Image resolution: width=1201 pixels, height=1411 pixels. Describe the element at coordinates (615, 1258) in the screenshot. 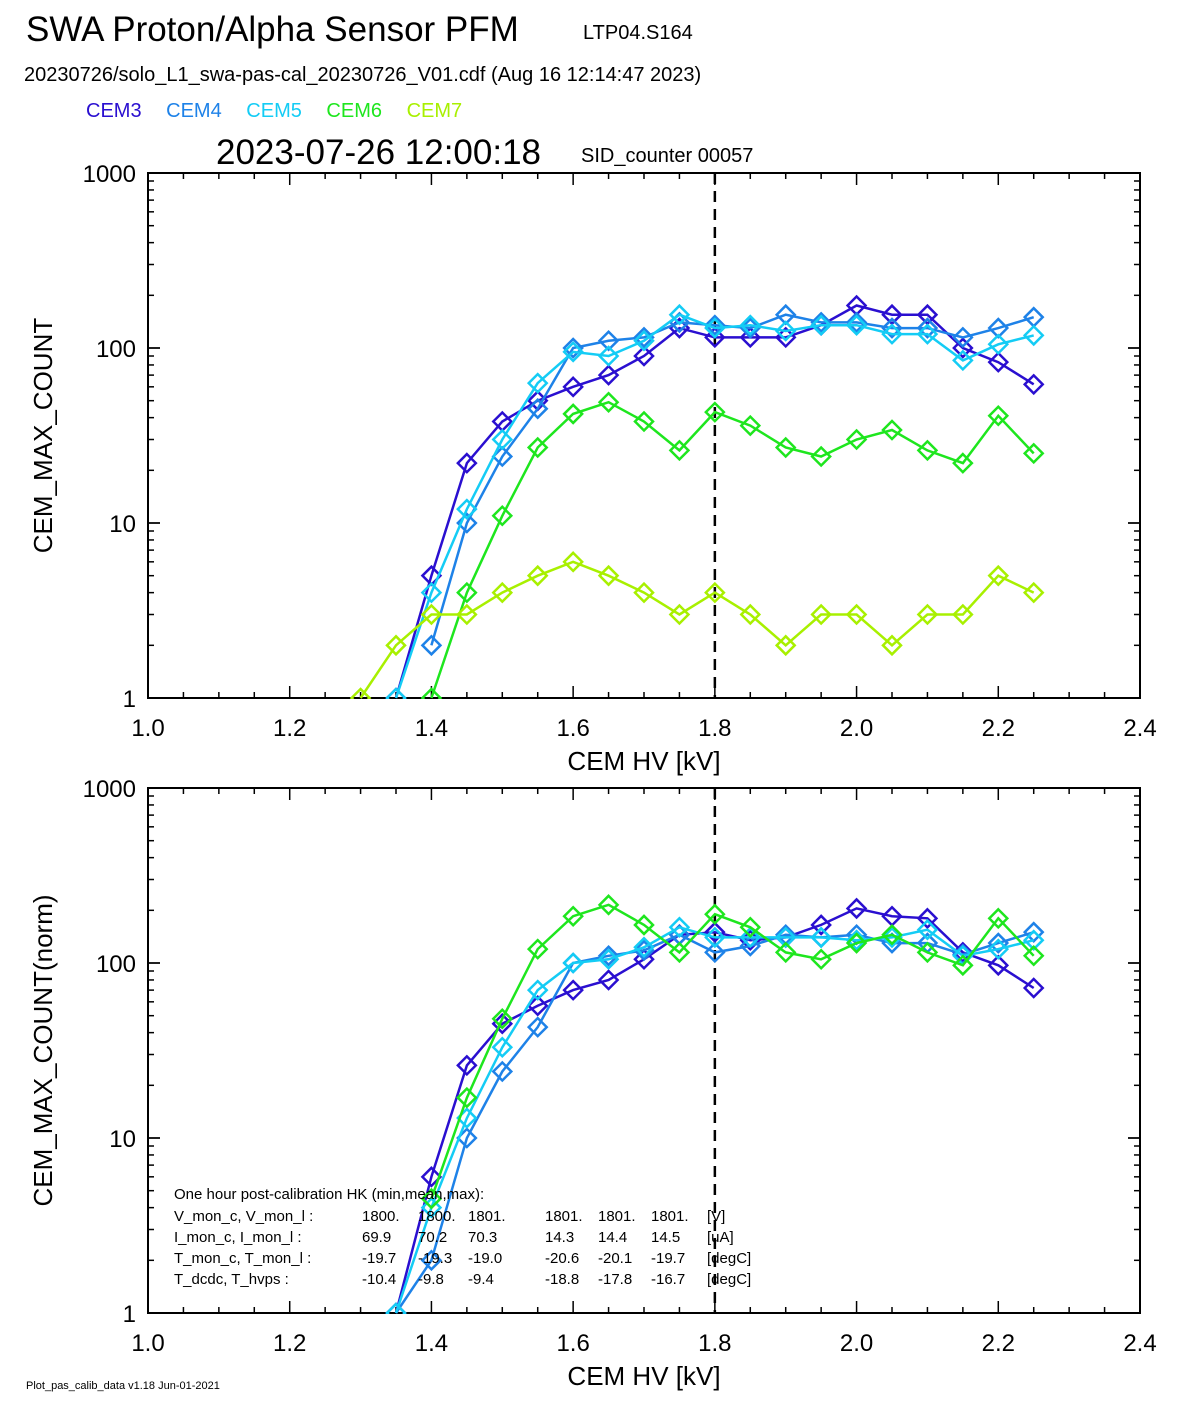

I see `hk-value: -20.1` at that location.